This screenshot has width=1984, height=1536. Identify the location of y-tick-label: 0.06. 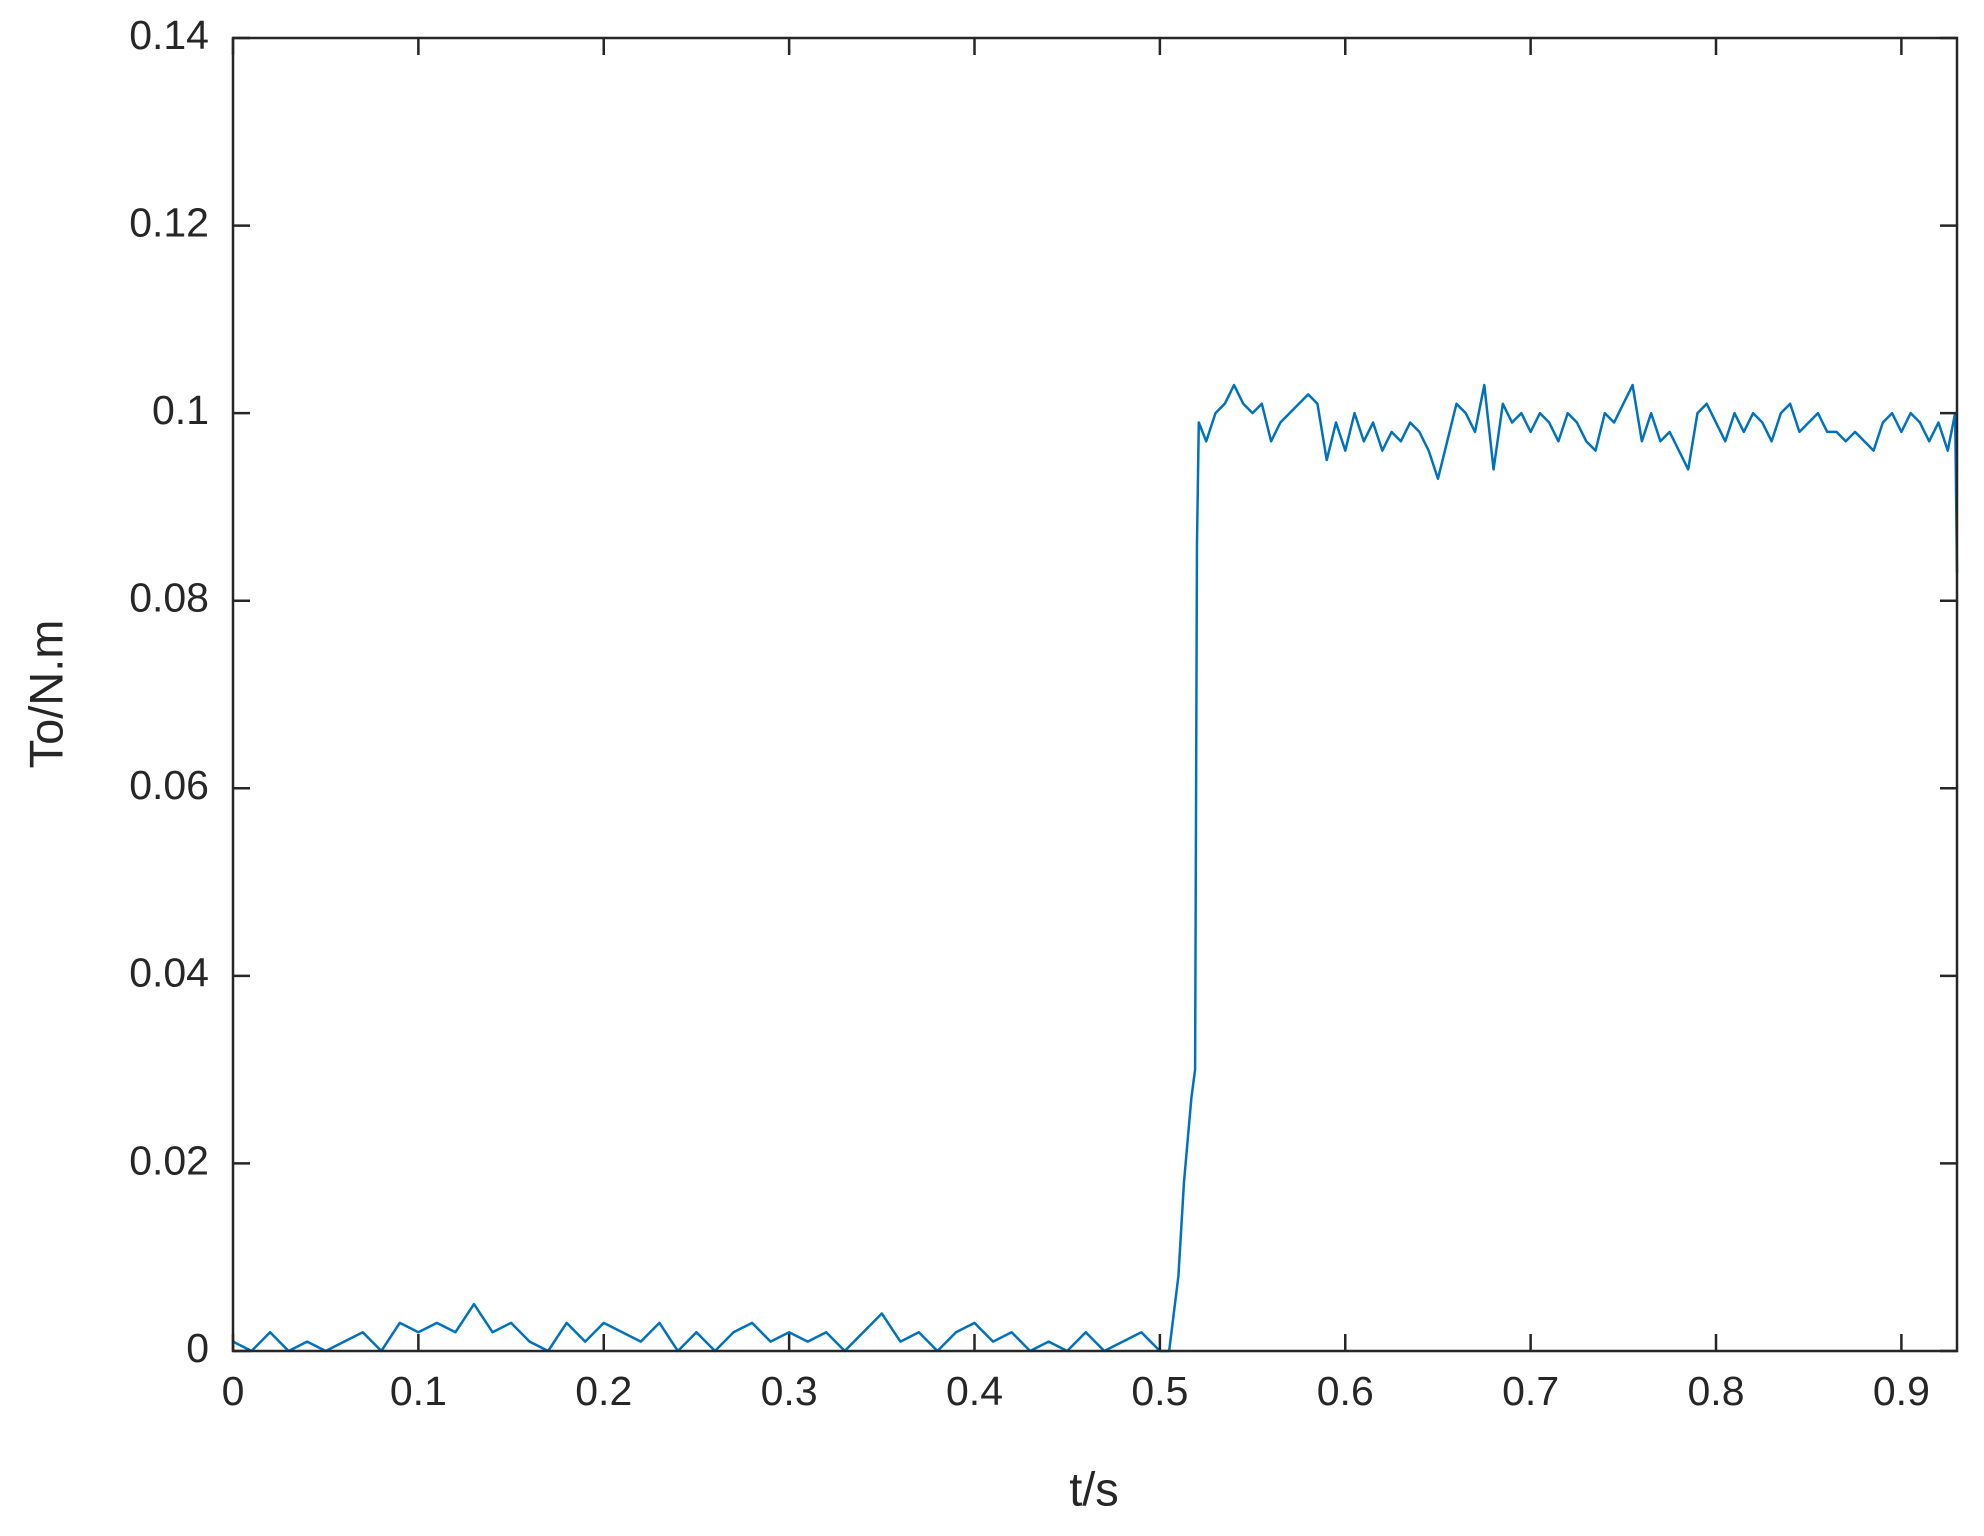
(169, 785).